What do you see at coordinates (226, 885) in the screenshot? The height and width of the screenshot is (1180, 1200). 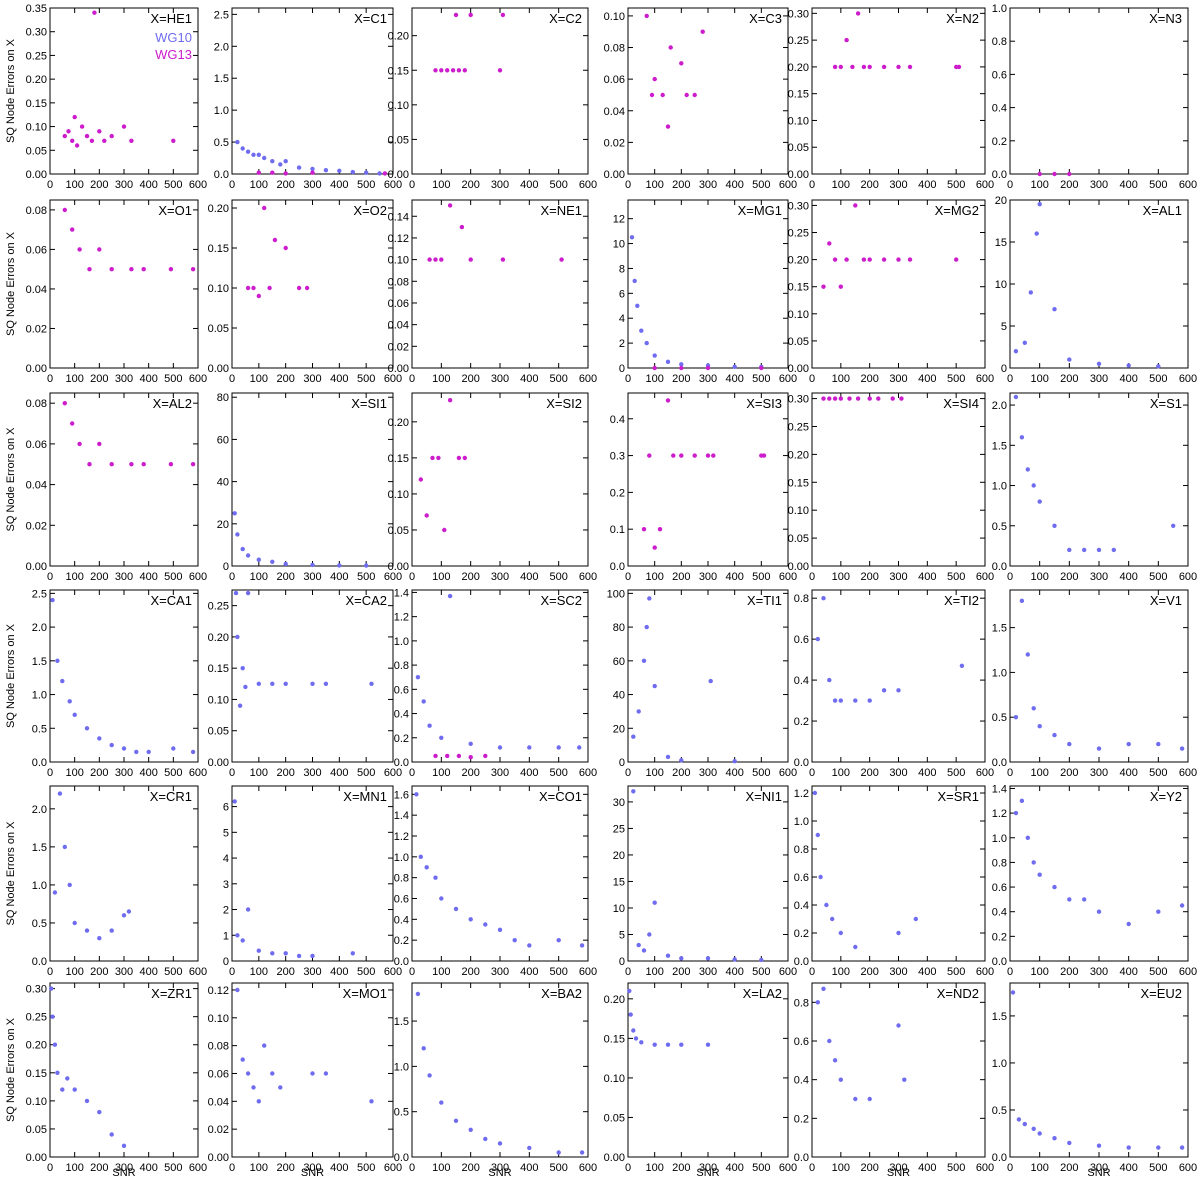 I see `y-tick-label: 3` at bounding box center [226, 885].